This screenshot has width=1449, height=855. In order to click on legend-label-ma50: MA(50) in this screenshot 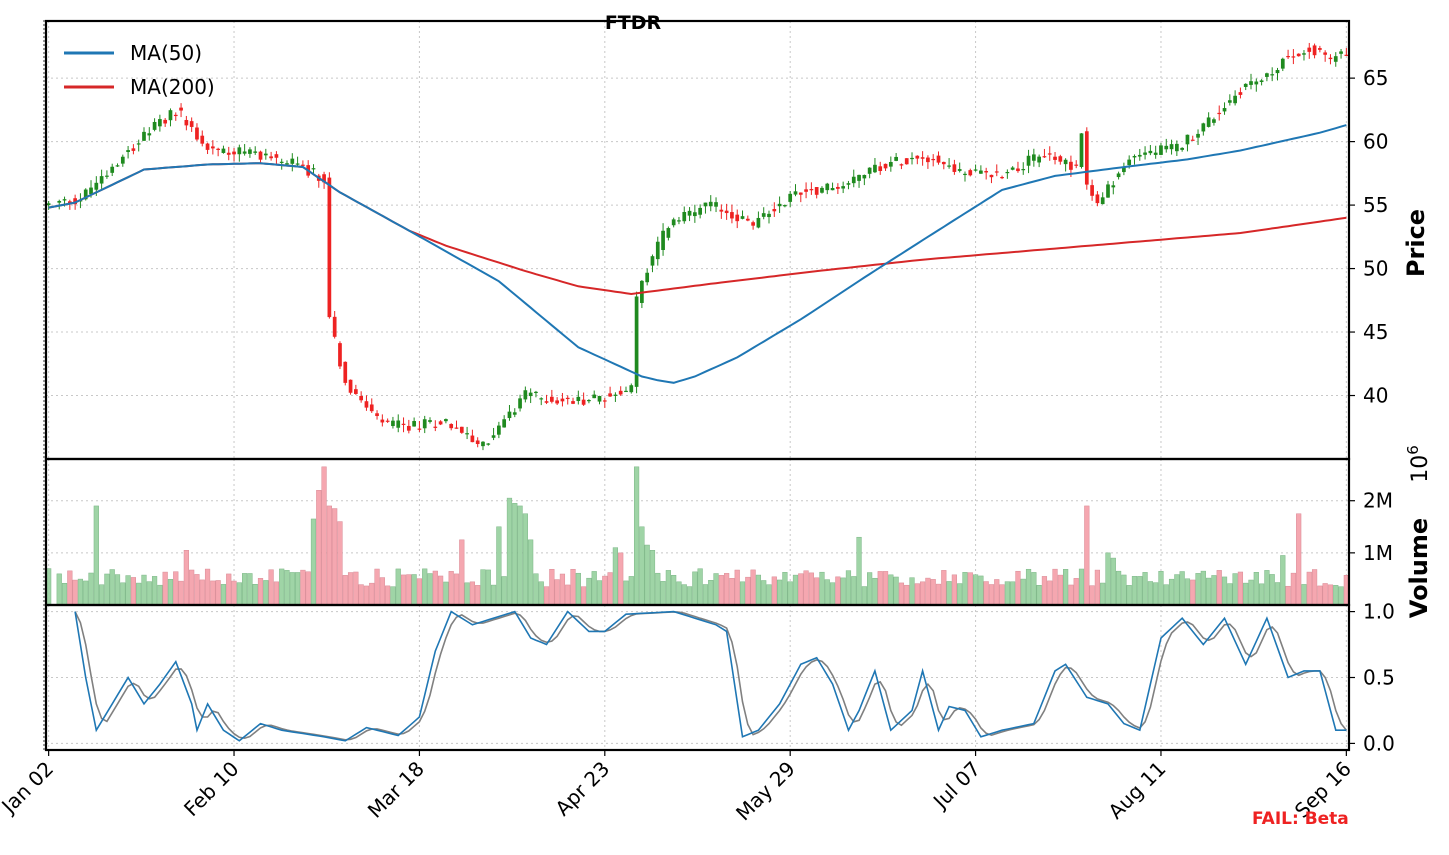, I will do `click(166, 53)`.